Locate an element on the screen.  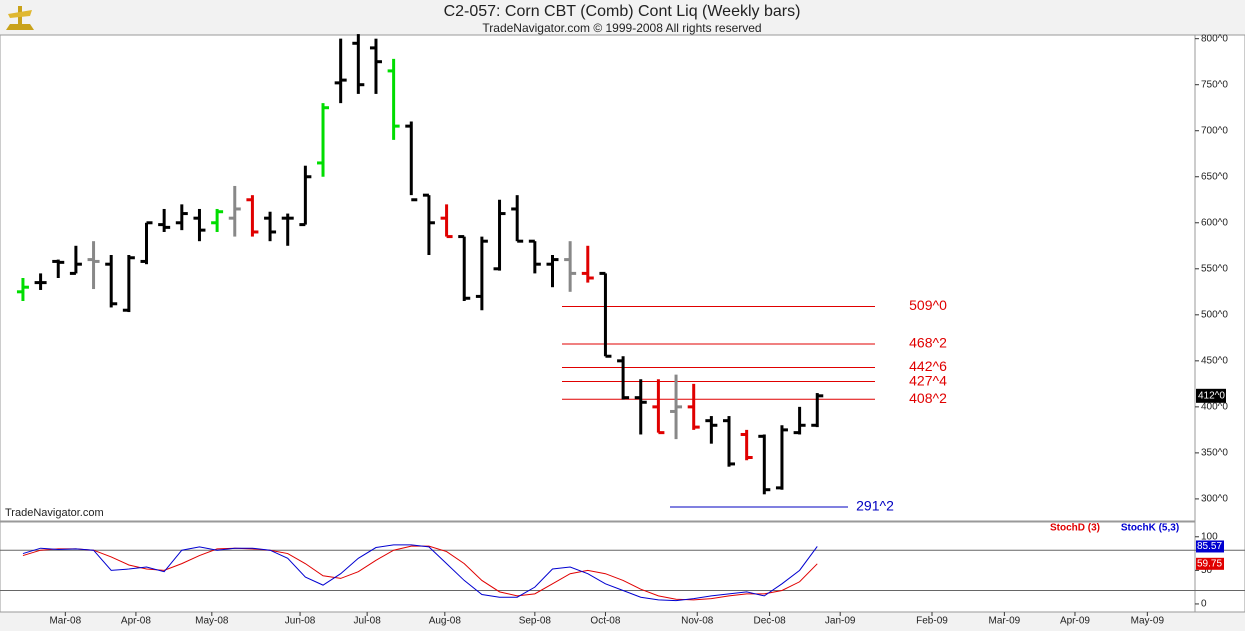
y-tick-label: 450^0 is located at coordinates (1214, 360).